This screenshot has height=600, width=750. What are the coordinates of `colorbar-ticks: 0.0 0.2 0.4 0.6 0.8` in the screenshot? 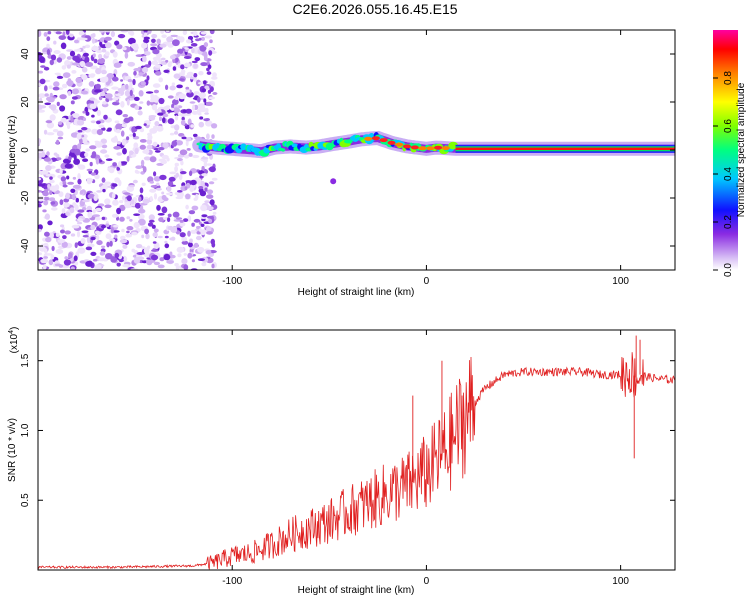 It's located at (723, 174).